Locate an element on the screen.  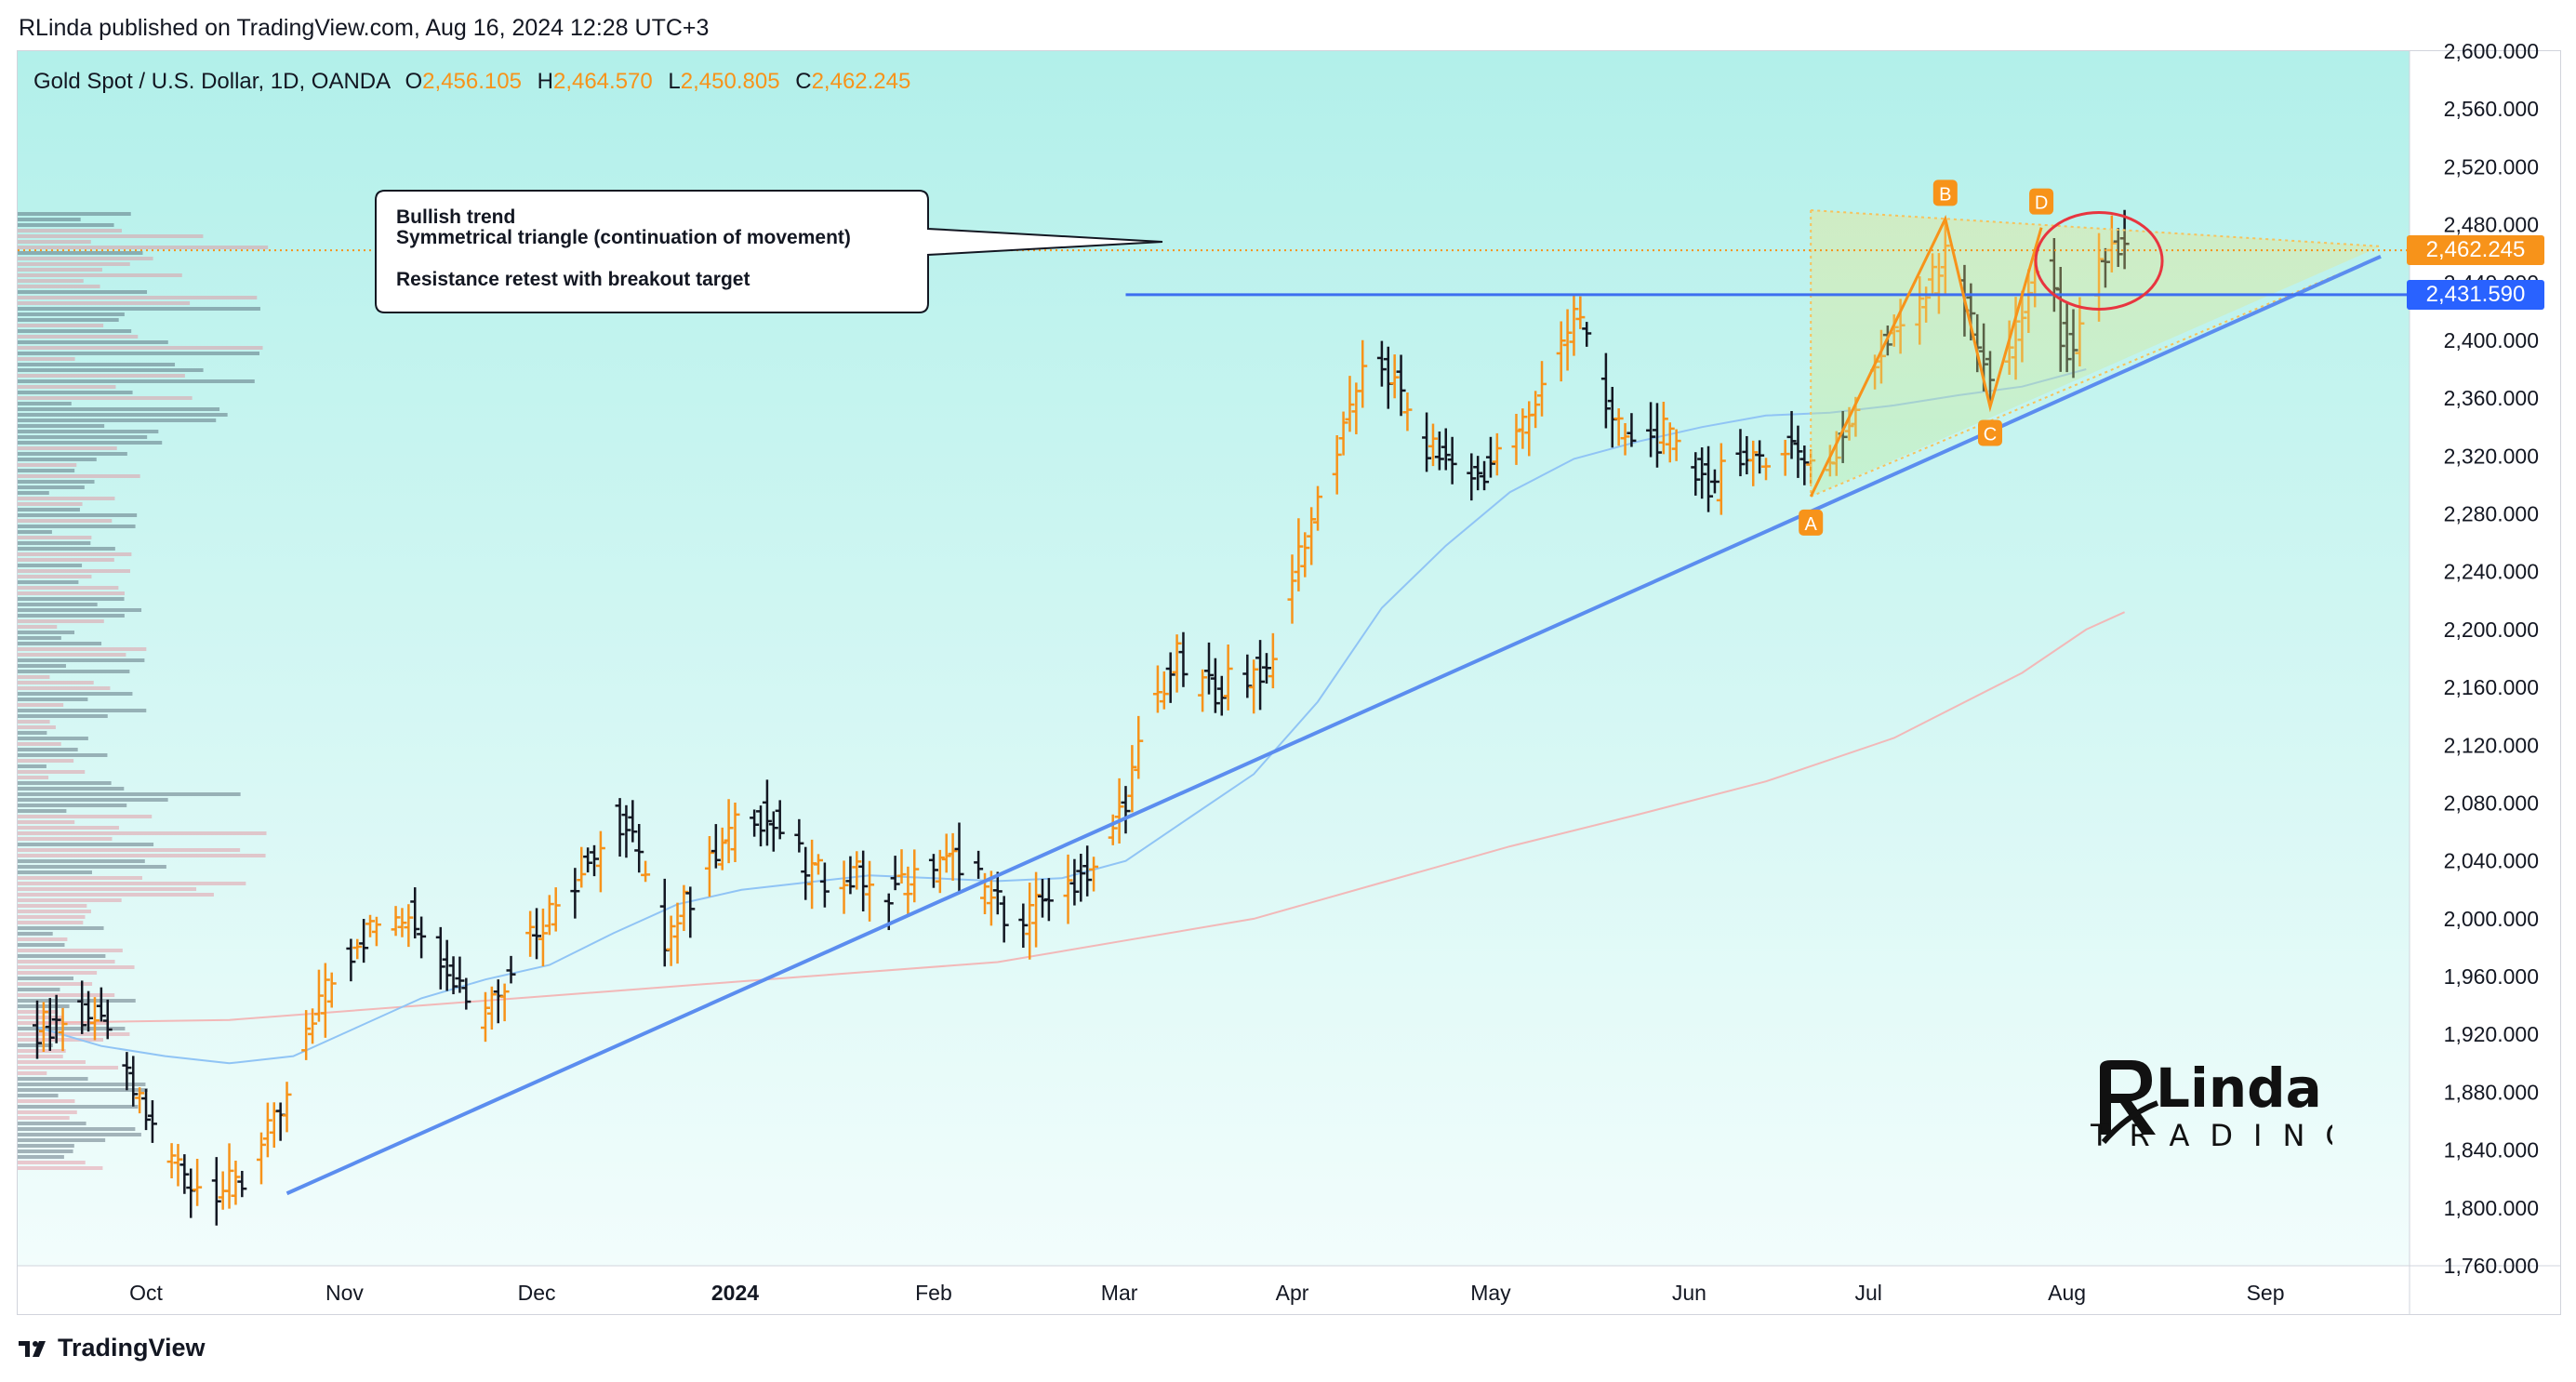
abcd-pattern-line is located at coordinates (1926, 356).